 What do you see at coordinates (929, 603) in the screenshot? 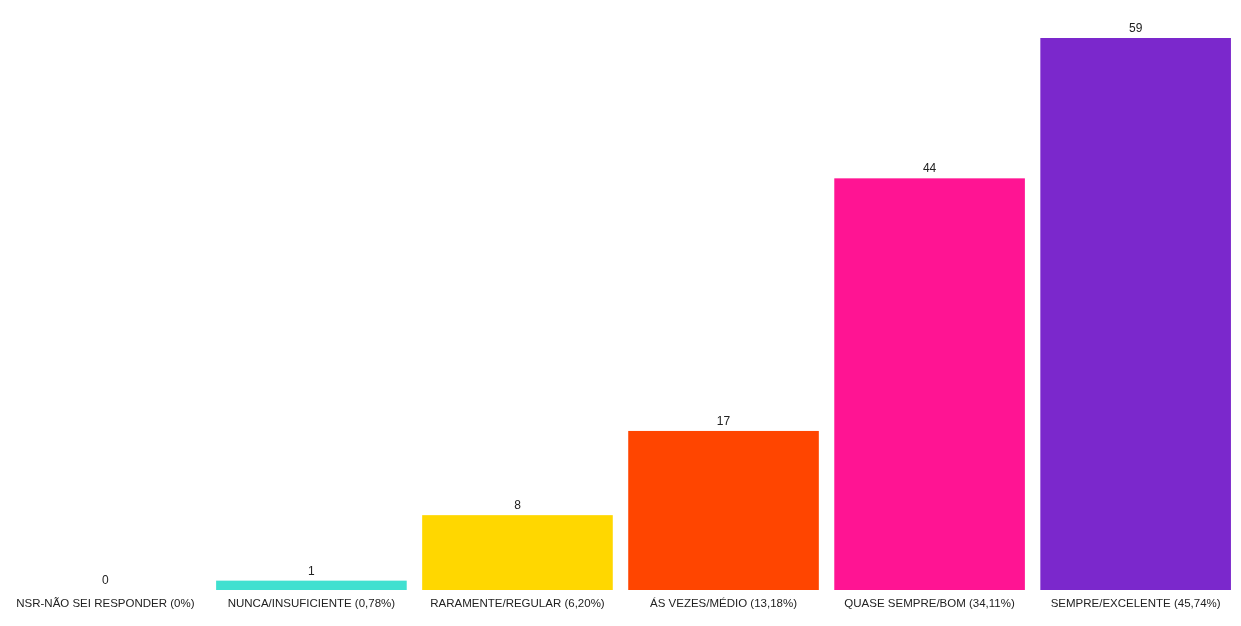
I see `x-tick-label: QUASE SEMPRE/BOM (34,11%)` at bounding box center [929, 603].